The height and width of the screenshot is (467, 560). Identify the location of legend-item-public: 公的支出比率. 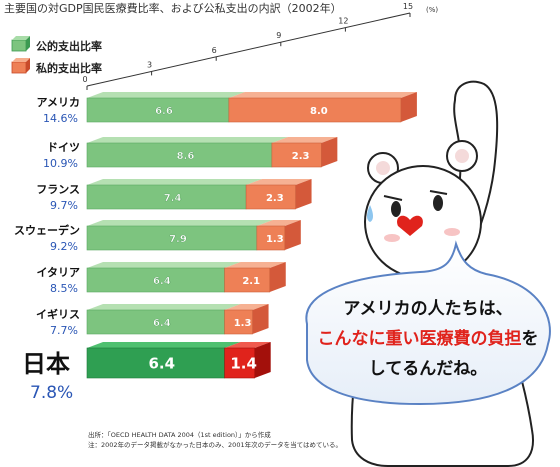
(56, 44).